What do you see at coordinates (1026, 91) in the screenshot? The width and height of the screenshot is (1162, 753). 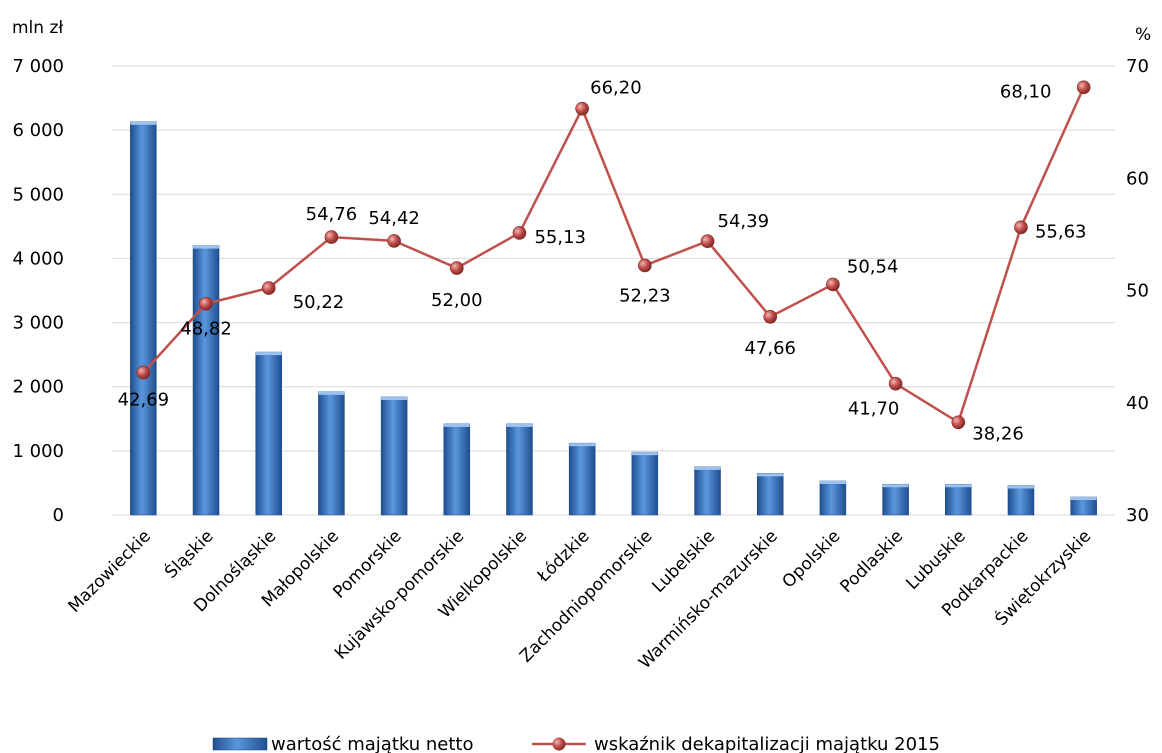 I see `data-label: 68,10` at bounding box center [1026, 91].